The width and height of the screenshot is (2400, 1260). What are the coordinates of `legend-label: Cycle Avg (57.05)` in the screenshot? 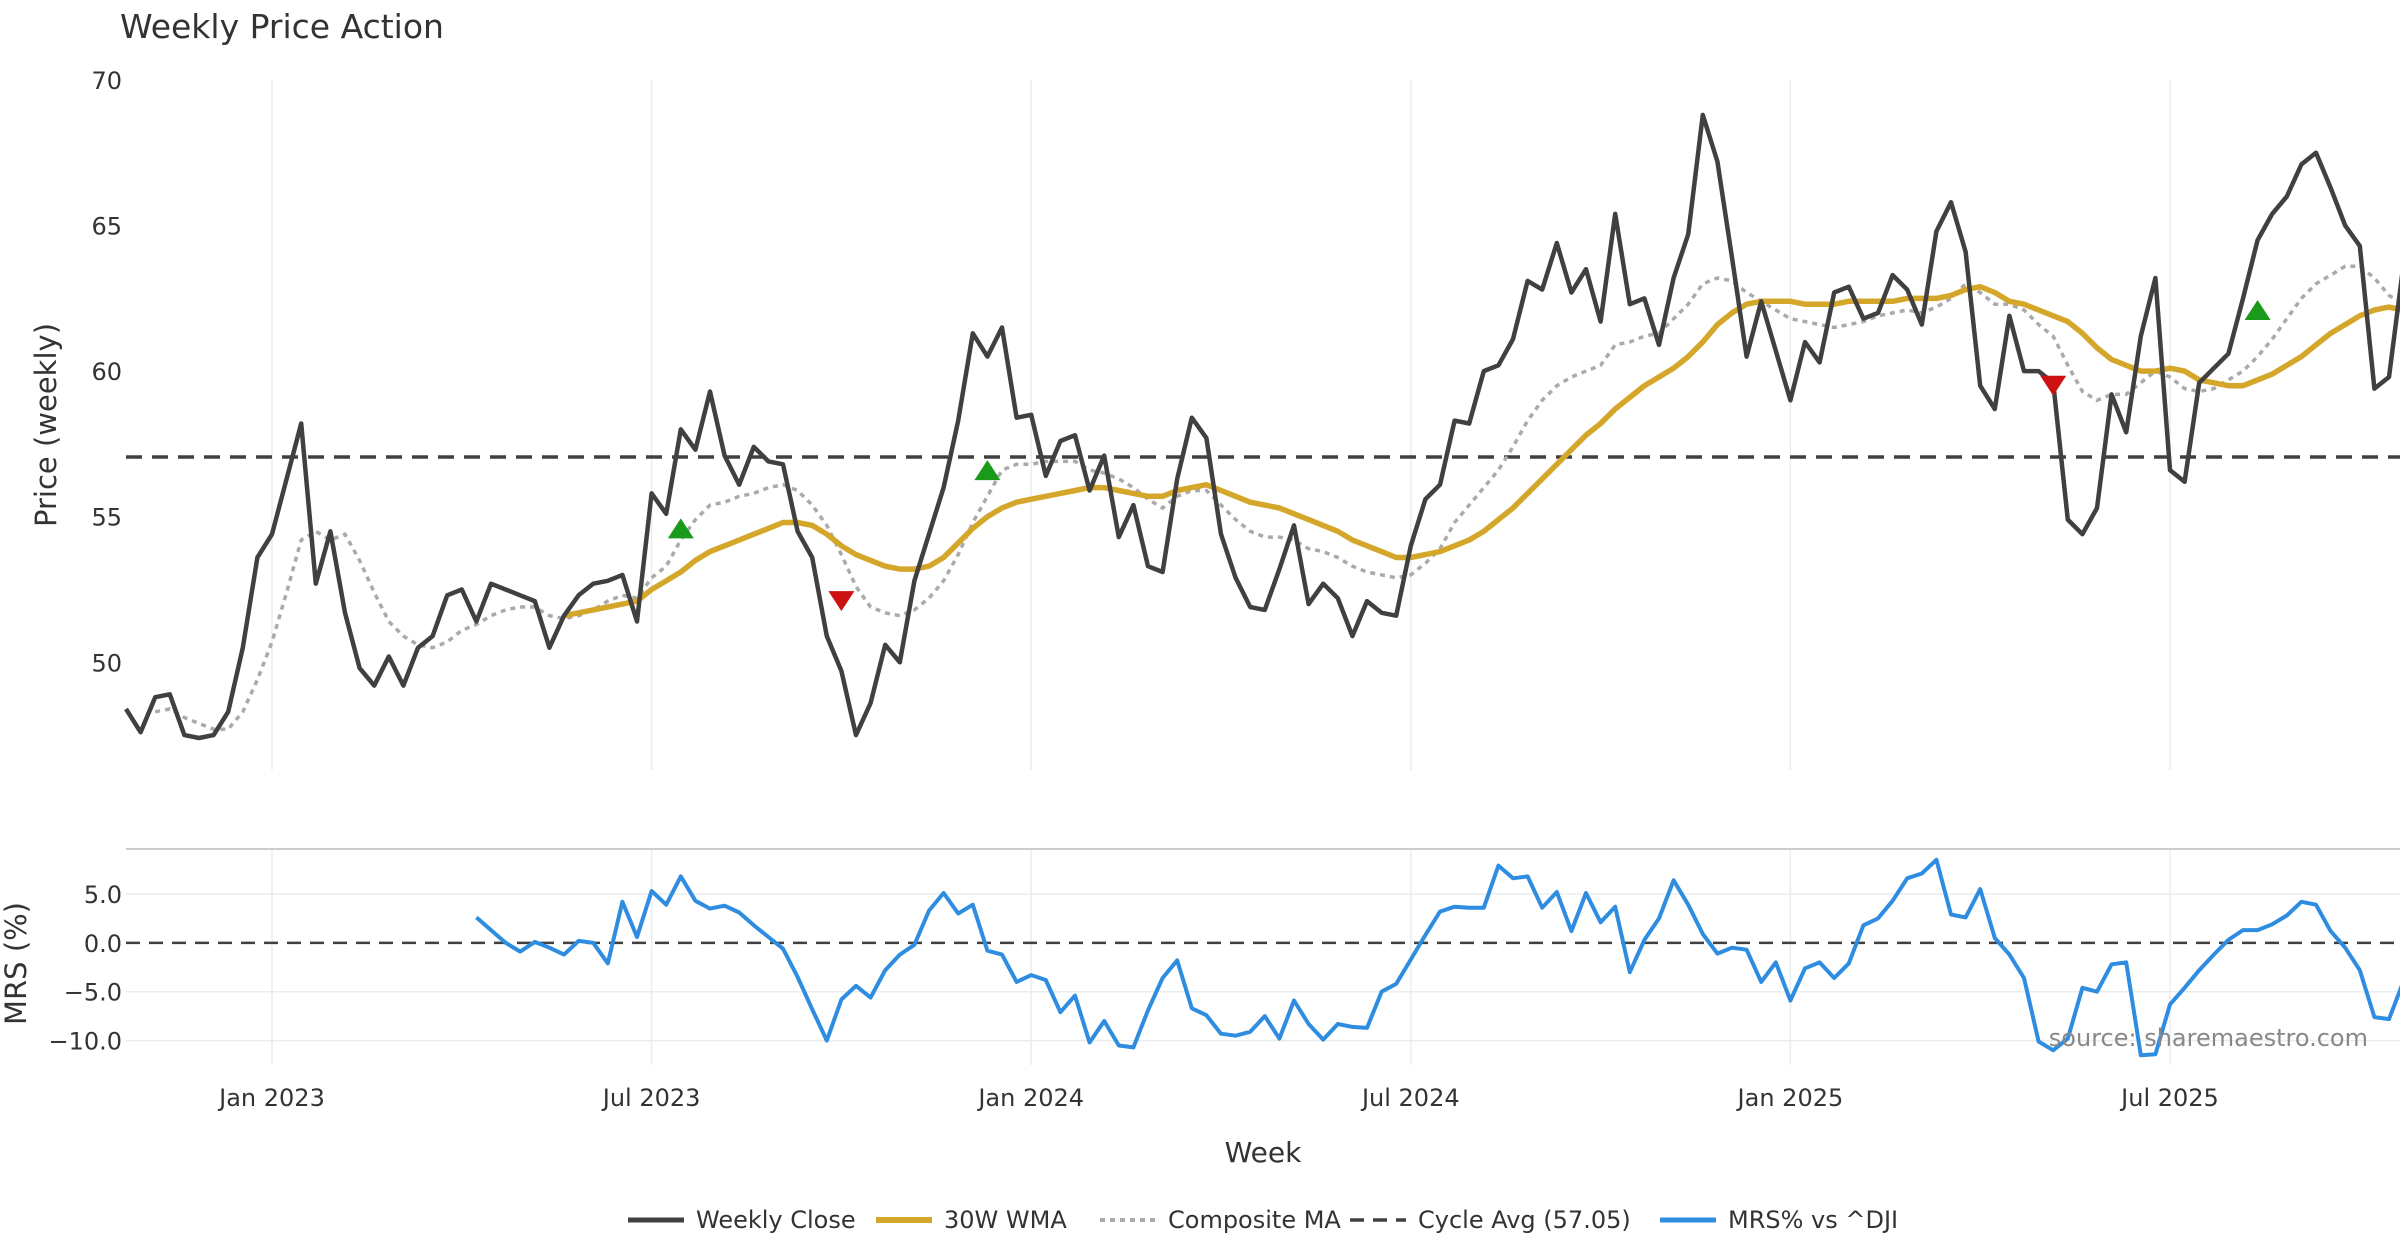 It's located at (1524, 1220).